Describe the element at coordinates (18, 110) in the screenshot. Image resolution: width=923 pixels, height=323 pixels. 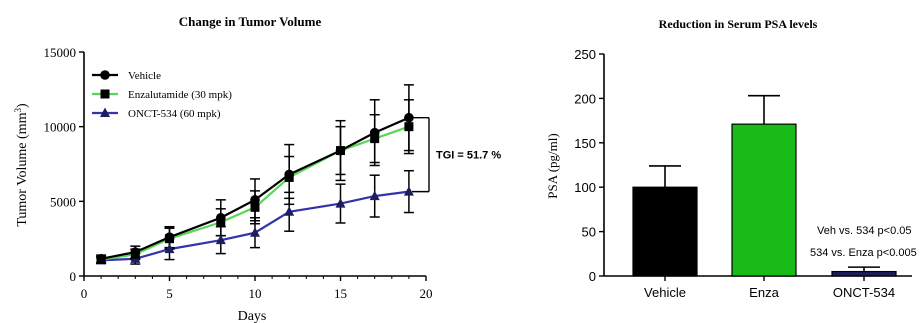
I see `left-y-axis-label-superscript: 3` at that location.